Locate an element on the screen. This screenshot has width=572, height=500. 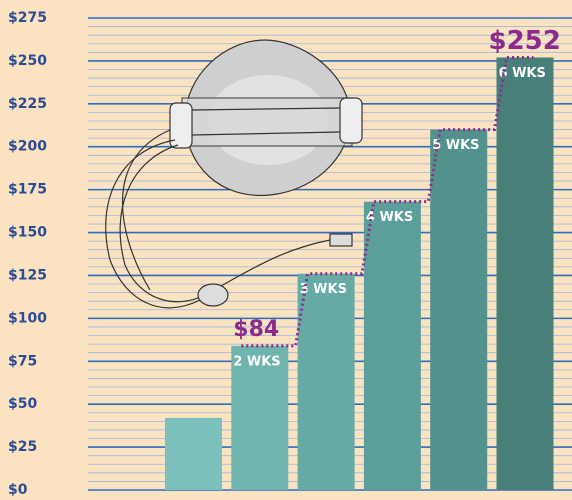
bar-label: 2 WKS is located at coordinates (256, 361).